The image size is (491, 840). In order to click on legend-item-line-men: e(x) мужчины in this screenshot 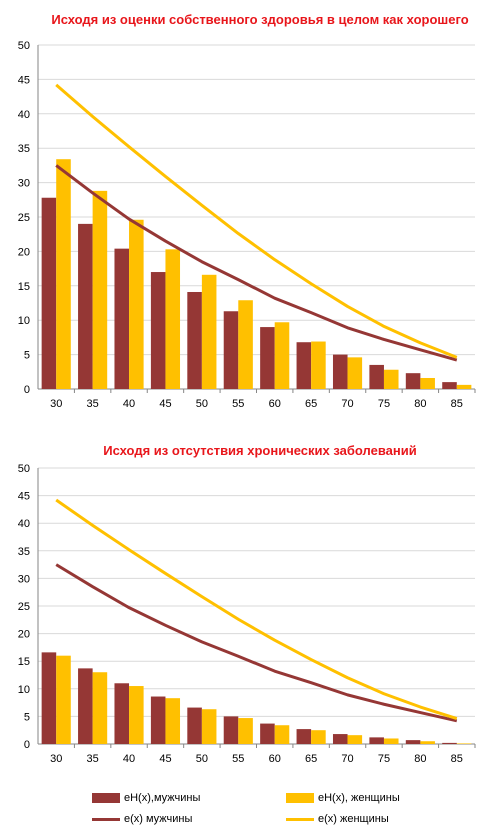, I will do `click(142, 819)`.